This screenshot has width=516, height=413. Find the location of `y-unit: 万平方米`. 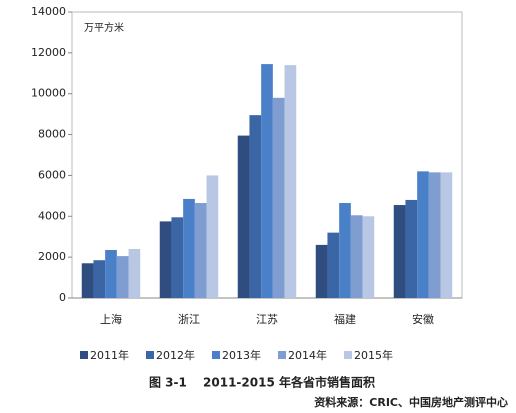

y-unit: 万平方米 is located at coordinates (104, 27).